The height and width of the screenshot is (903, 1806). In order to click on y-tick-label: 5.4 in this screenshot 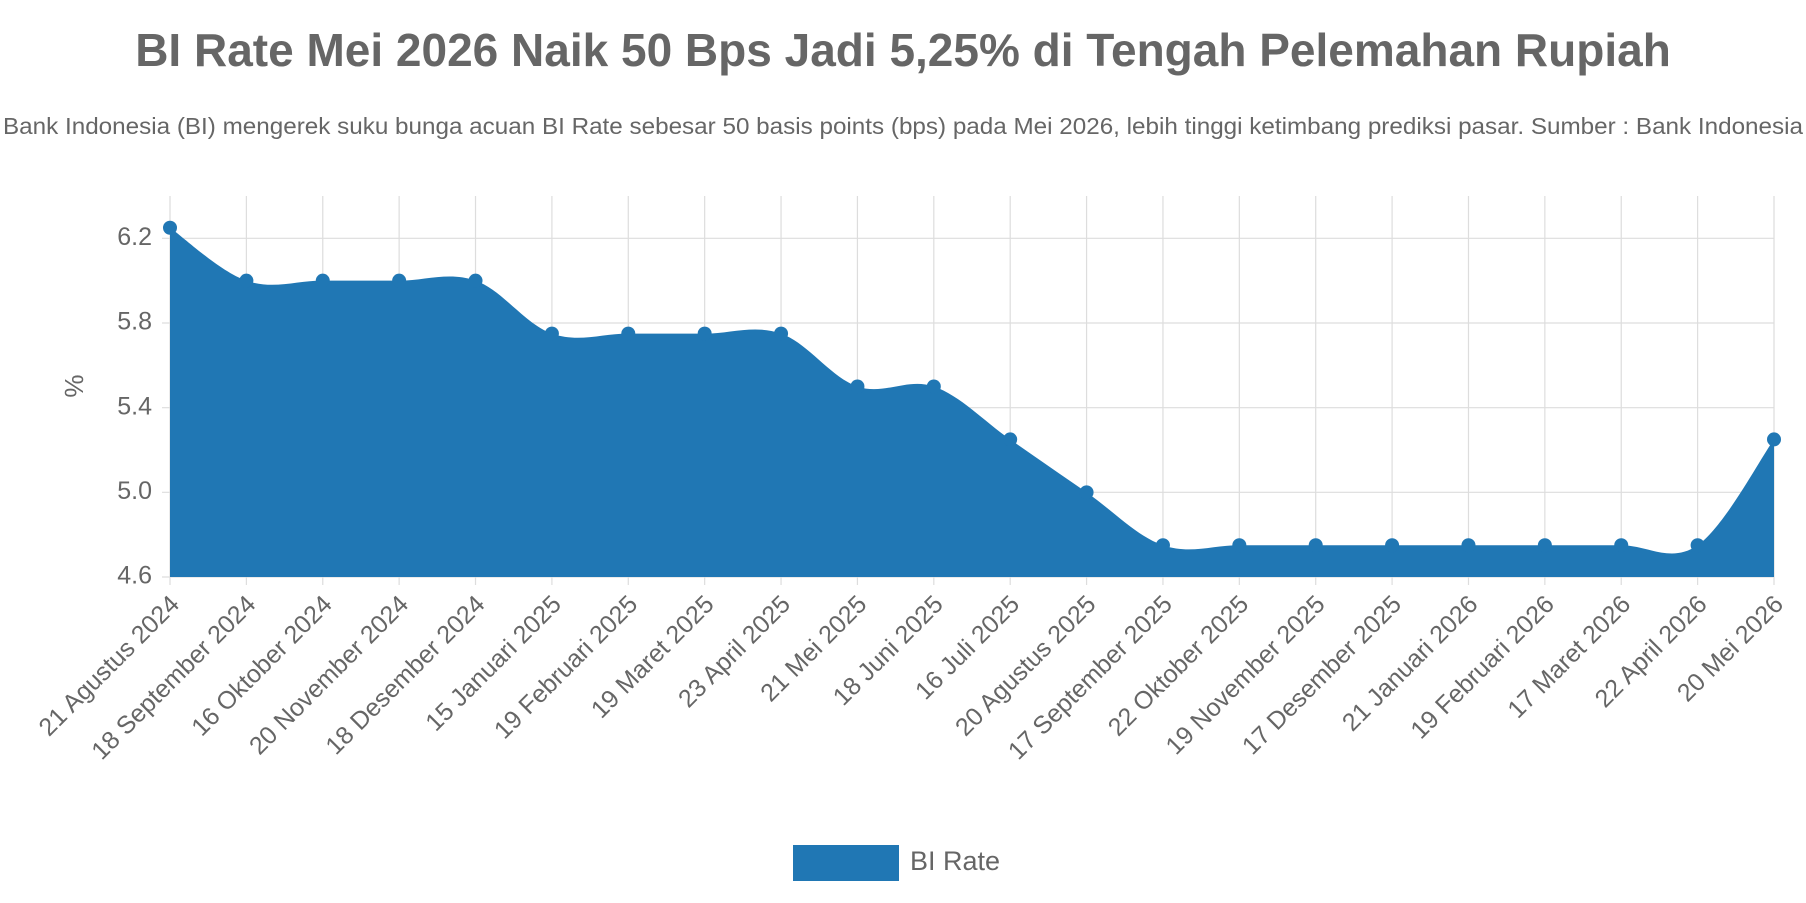, I will do `click(134, 406)`.